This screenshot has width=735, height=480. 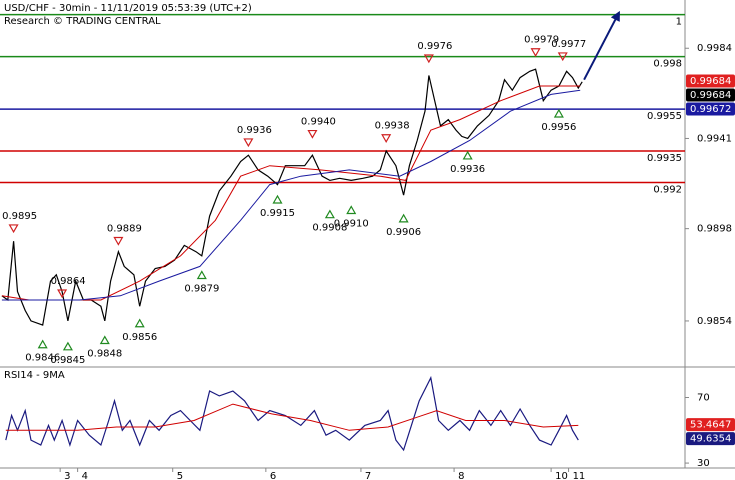 I want to click on y-tick-label: 30, so click(x=703, y=463).